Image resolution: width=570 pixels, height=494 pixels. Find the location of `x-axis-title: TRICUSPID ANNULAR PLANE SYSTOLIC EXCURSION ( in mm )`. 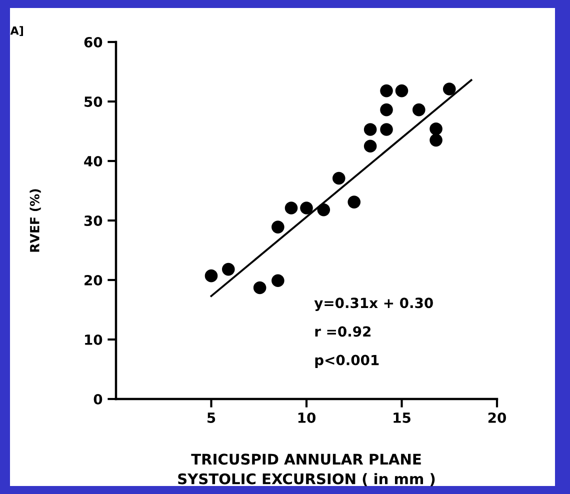

x-axis-title: TRICUSPID ANNULAR PLANE SYSTOLIC EXCURSION ( in mm ) is located at coordinates (306, 470).